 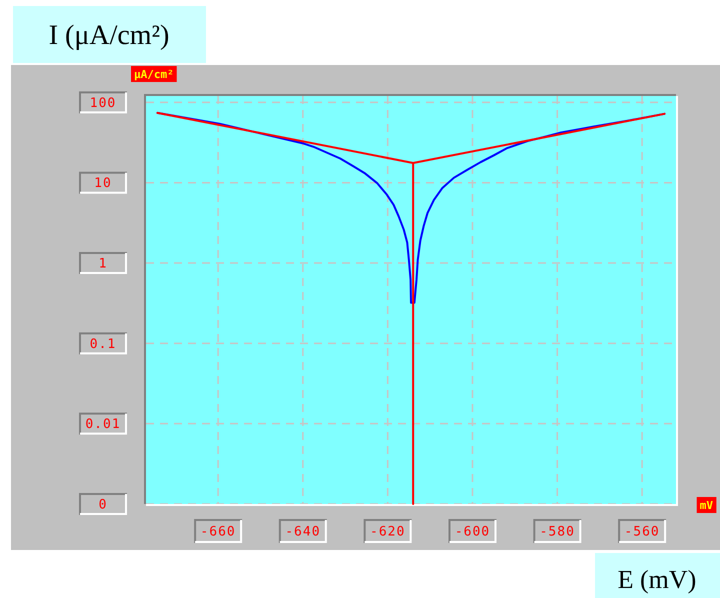 I want to click on x-tick-label: -560, so click(x=642, y=532).